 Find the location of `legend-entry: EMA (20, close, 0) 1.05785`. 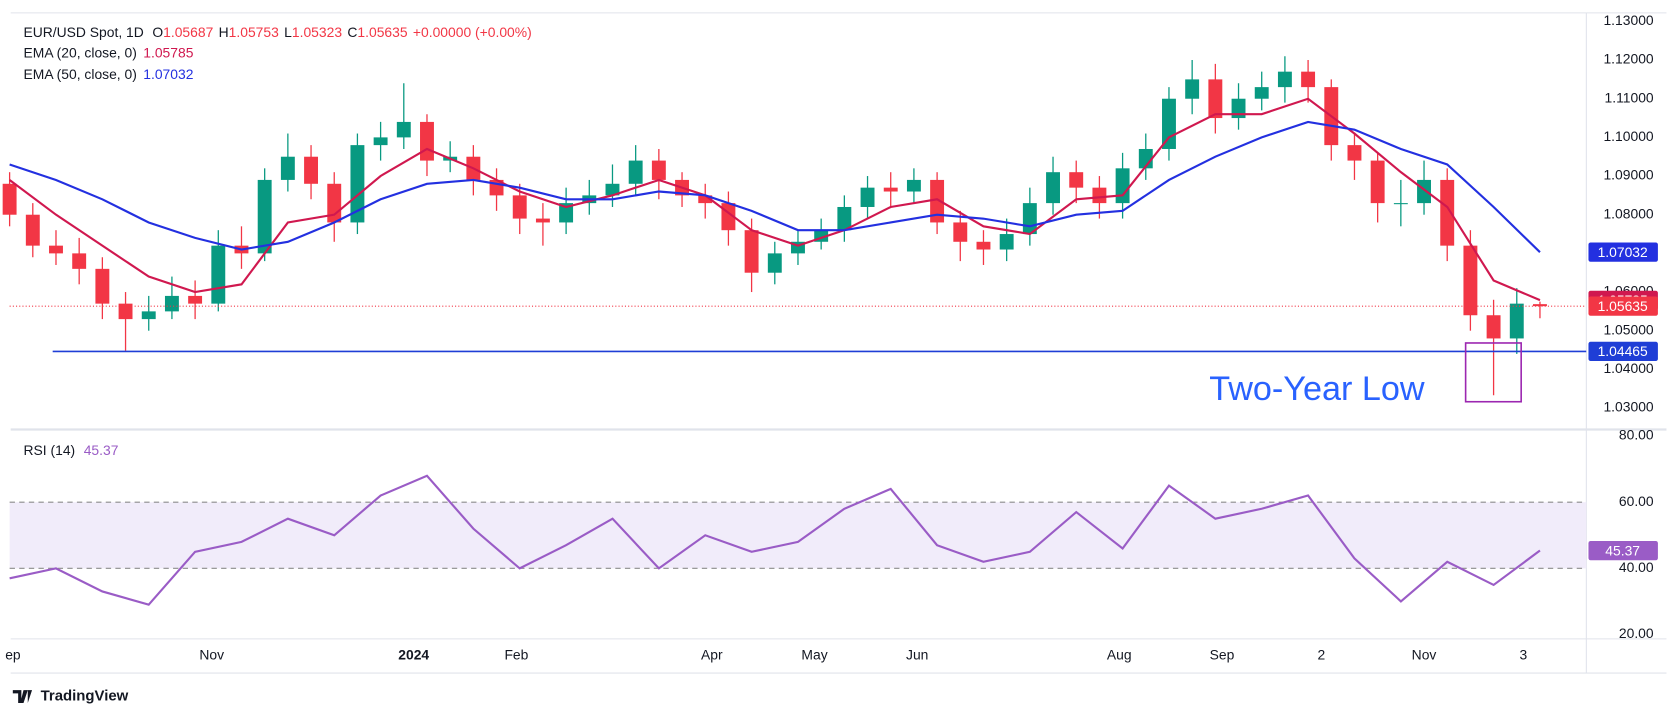

legend-entry: EMA (20, close, 0) 1.05785 is located at coordinates (109, 52).